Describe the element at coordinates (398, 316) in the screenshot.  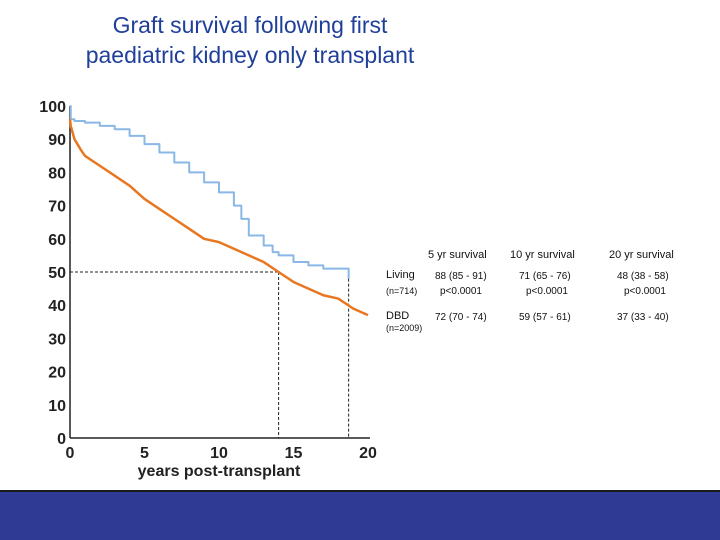
I see `row-label-dbd: DBD` at that location.